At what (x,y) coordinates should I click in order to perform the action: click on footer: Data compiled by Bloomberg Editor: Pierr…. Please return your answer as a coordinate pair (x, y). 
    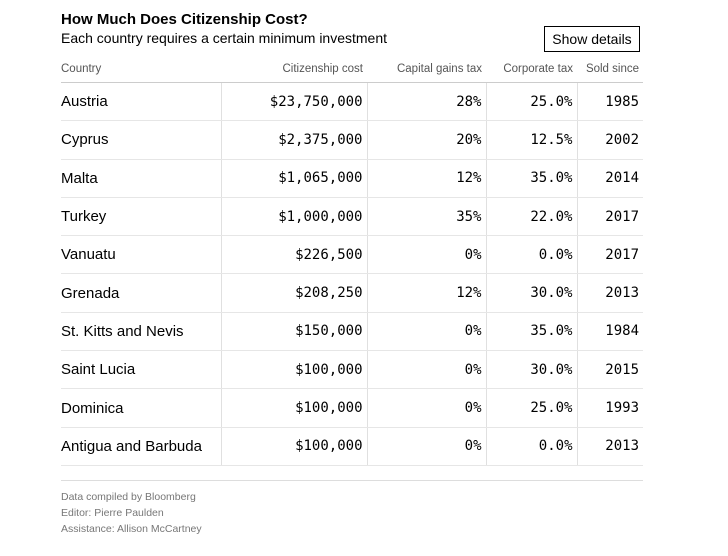
    Looking at the image, I should click on (352, 508).